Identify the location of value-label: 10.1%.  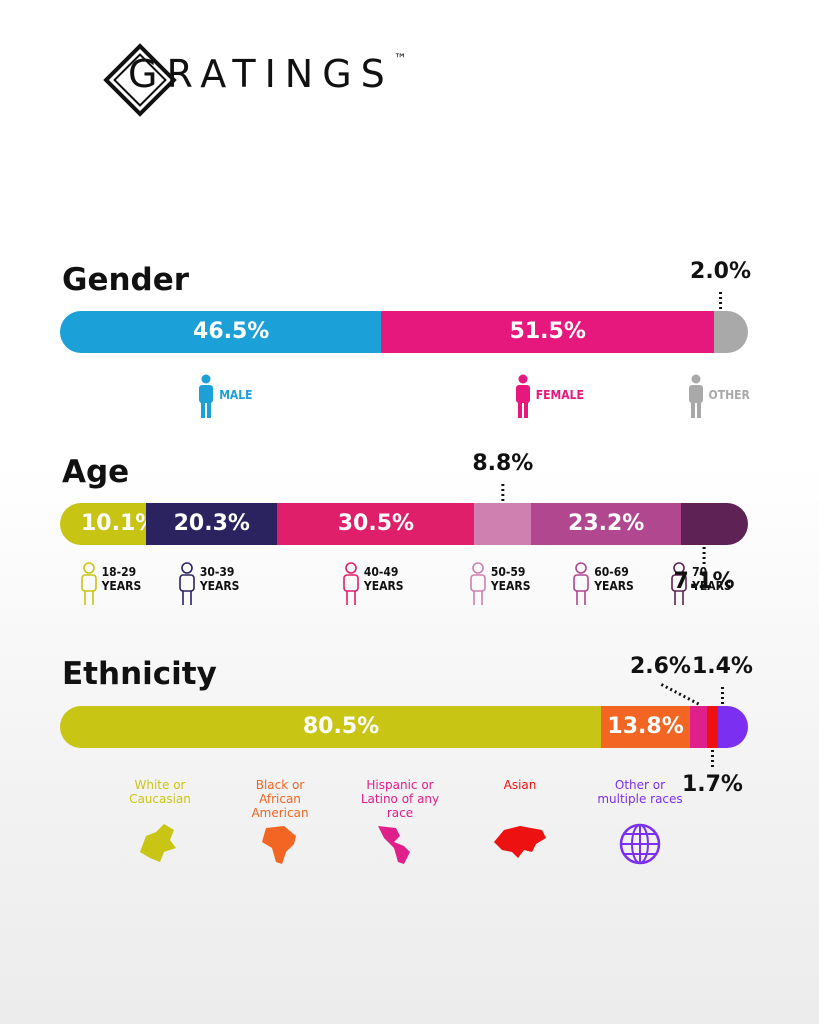
(119, 523).